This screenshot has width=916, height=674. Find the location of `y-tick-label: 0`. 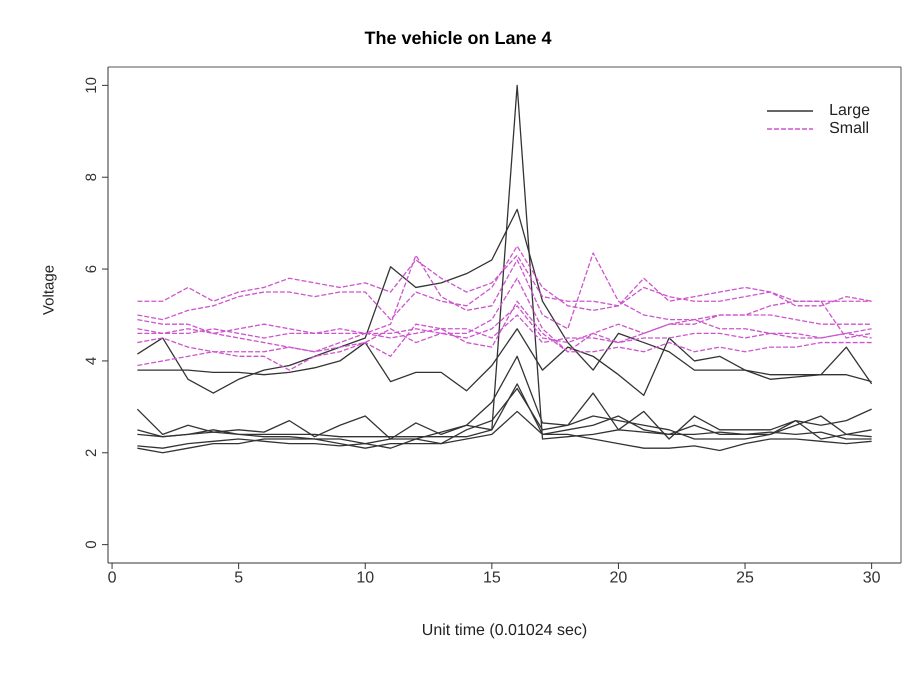

y-tick-label: 0 is located at coordinates (91, 544).